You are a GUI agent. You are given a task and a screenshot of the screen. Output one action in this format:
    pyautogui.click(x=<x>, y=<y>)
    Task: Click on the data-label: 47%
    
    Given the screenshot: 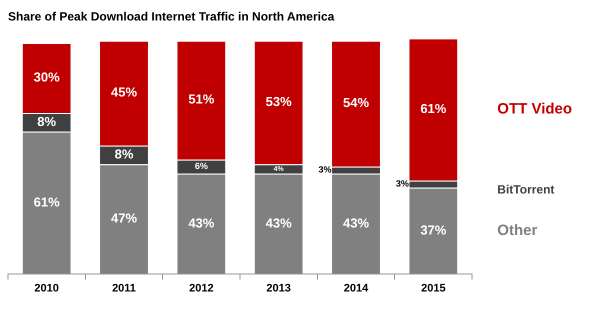 What is the action you would take?
    pyautogui.click(x=124, y=218)
    